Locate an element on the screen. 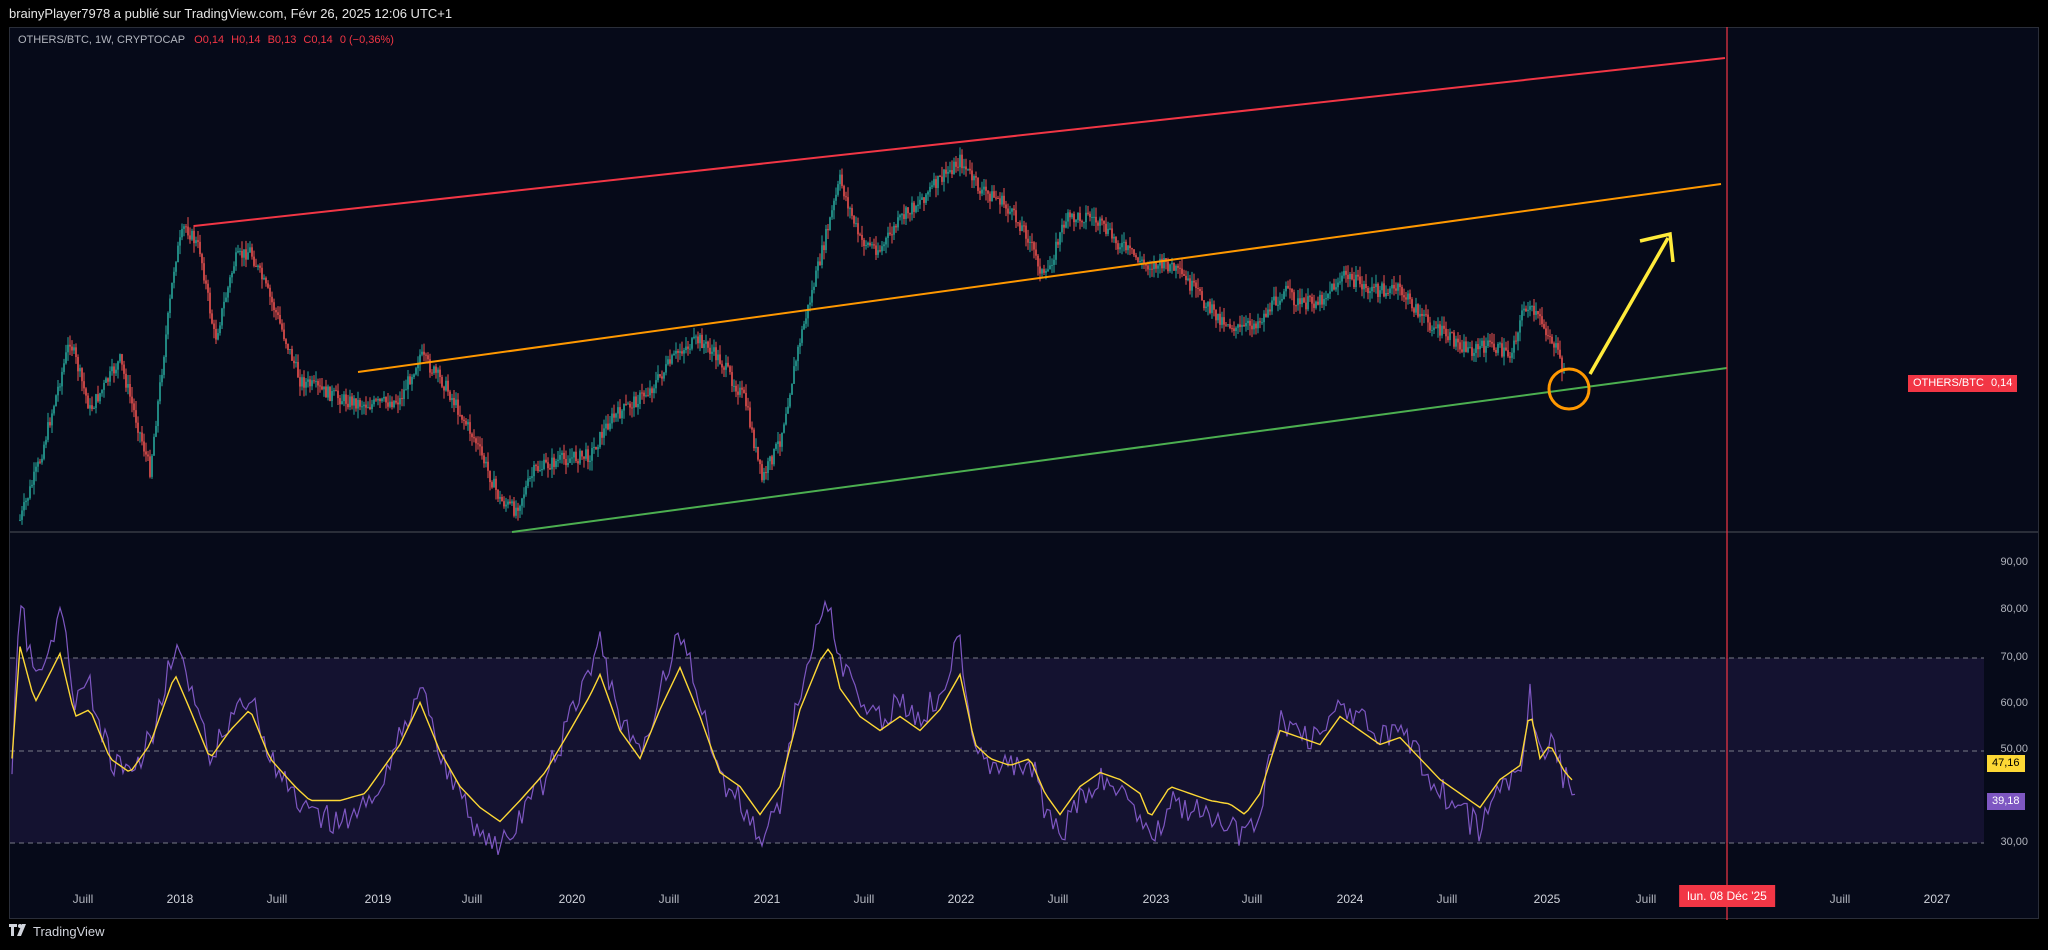 The width and height of the screenshot is (2048, 950). projection-arrow is located at coordinates (1629, 306).